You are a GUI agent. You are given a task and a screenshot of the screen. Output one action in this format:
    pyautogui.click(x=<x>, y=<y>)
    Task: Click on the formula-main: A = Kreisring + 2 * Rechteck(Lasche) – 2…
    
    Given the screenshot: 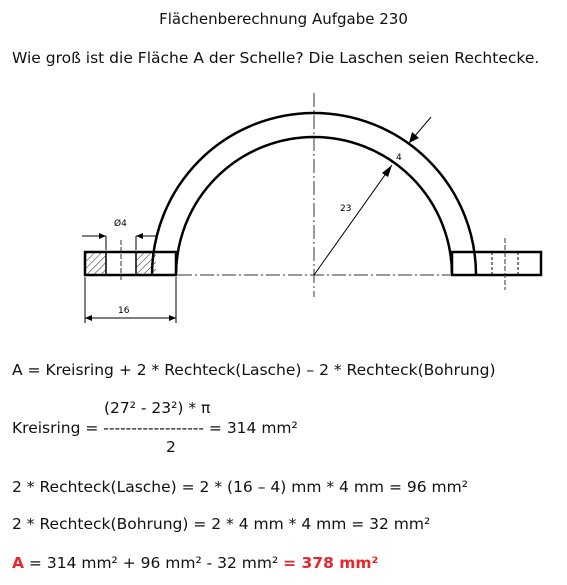 What is the action you would take?
    pyautogui.click(x=254, y=370)
    